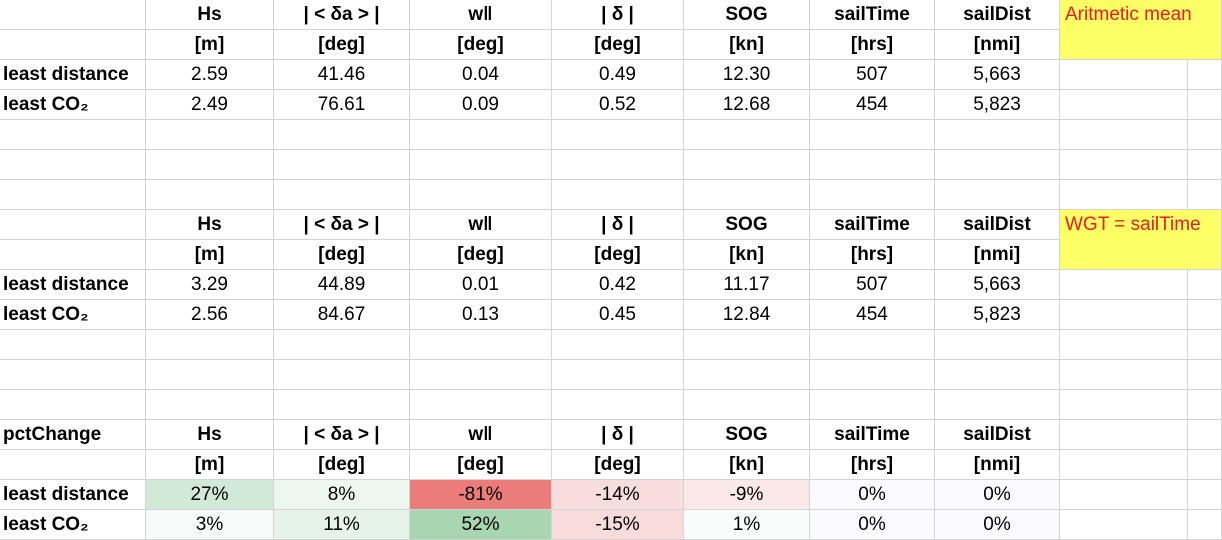  What do you see at coordinates (481, 75) in the screenshot?
I see `value-cell: 0.04` at bounding box center [481, 75].